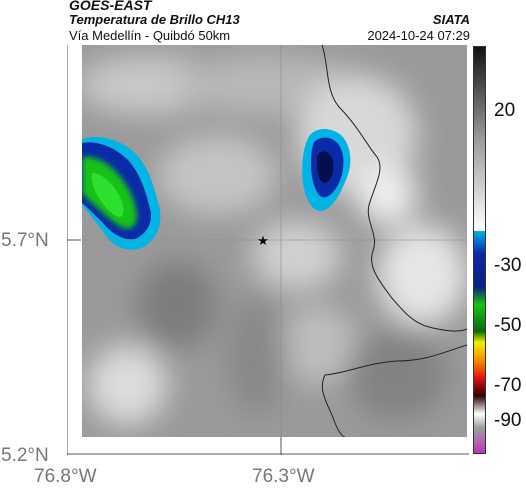 The image size is (526, 491). Describe the element at coordinates (25, 455) in the screenshot. I see `lat-label-5-2: 5.2°N` at that location.